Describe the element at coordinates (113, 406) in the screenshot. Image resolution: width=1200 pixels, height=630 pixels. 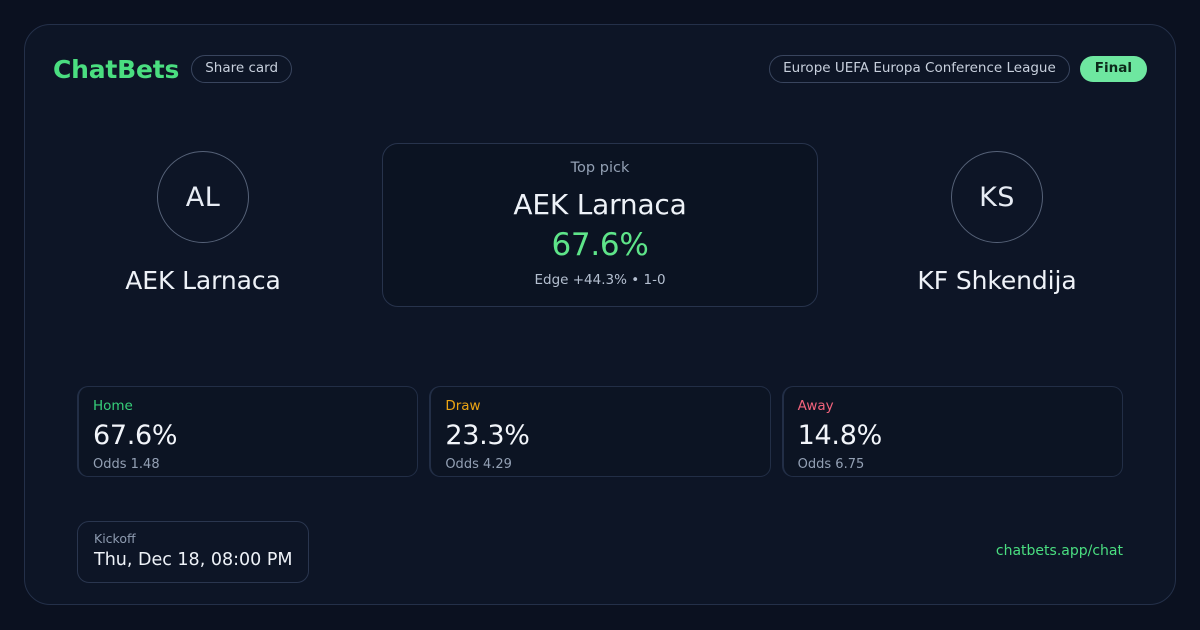
I see `outcome-label-home: Home` at that location.